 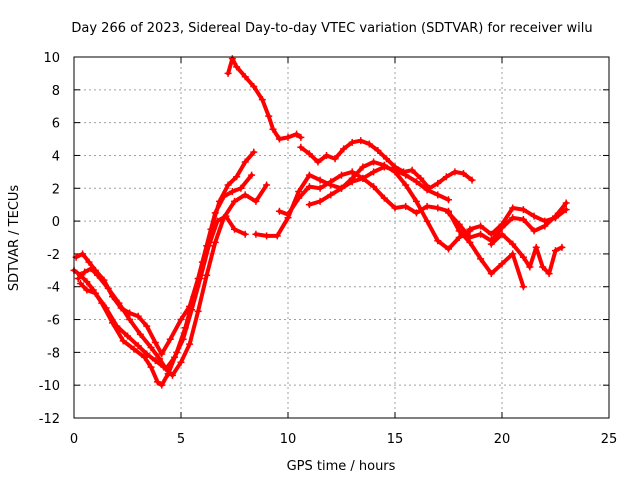 I want to click on y-tick-label: -12, so click(x=49, y=419).